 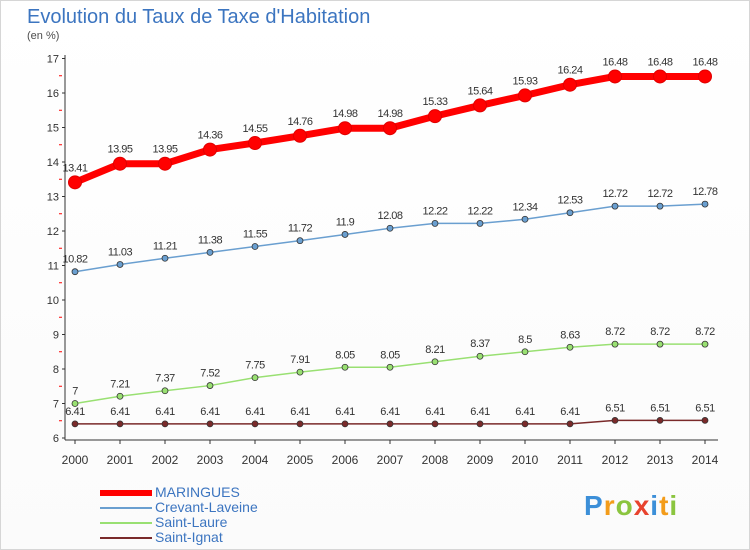 I want to click on data-label: 11.9, so click(x=345, y=222).